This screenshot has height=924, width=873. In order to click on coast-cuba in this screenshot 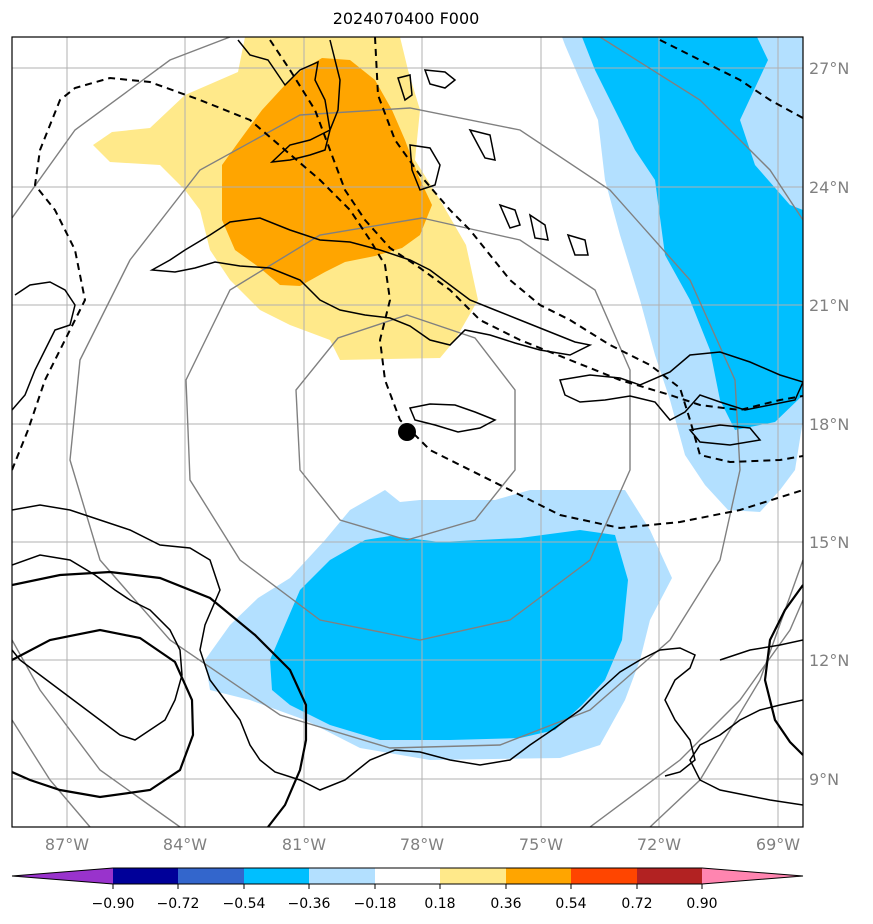, I will do `click(371, 286)`.